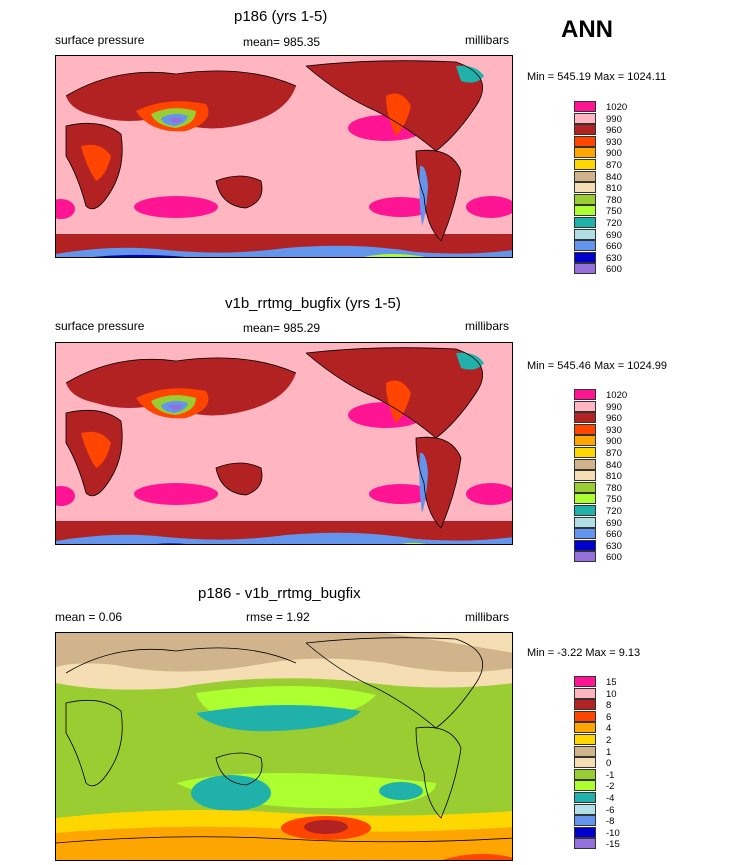  Describe the element at coordinates (278, 617) in the screenshot. I see `panel-3-rmse: rmse = 1.92` at that location.